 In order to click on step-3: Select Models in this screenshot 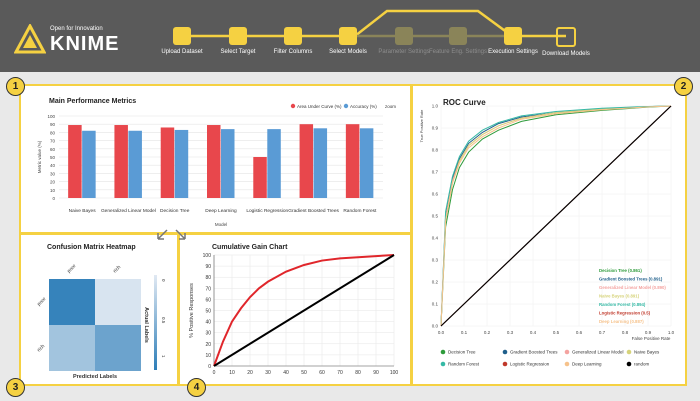, I will do `click(348, 41)`.